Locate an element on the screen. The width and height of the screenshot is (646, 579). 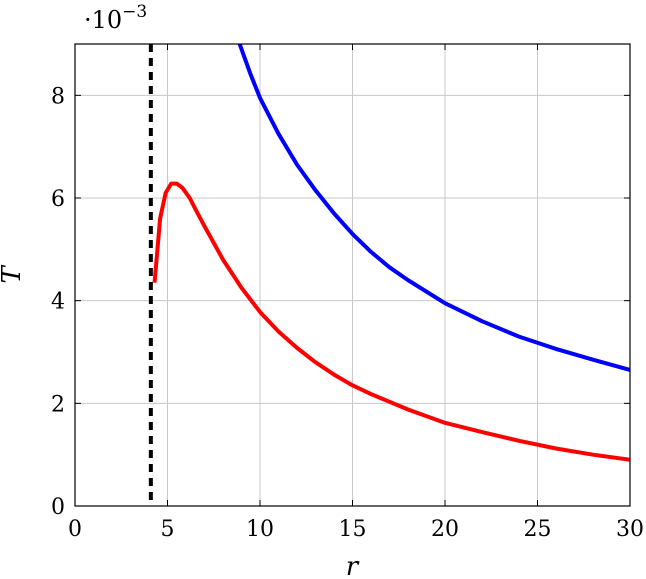
scale-multiplier-exponent: −3 is located at coordinates (134, 12).